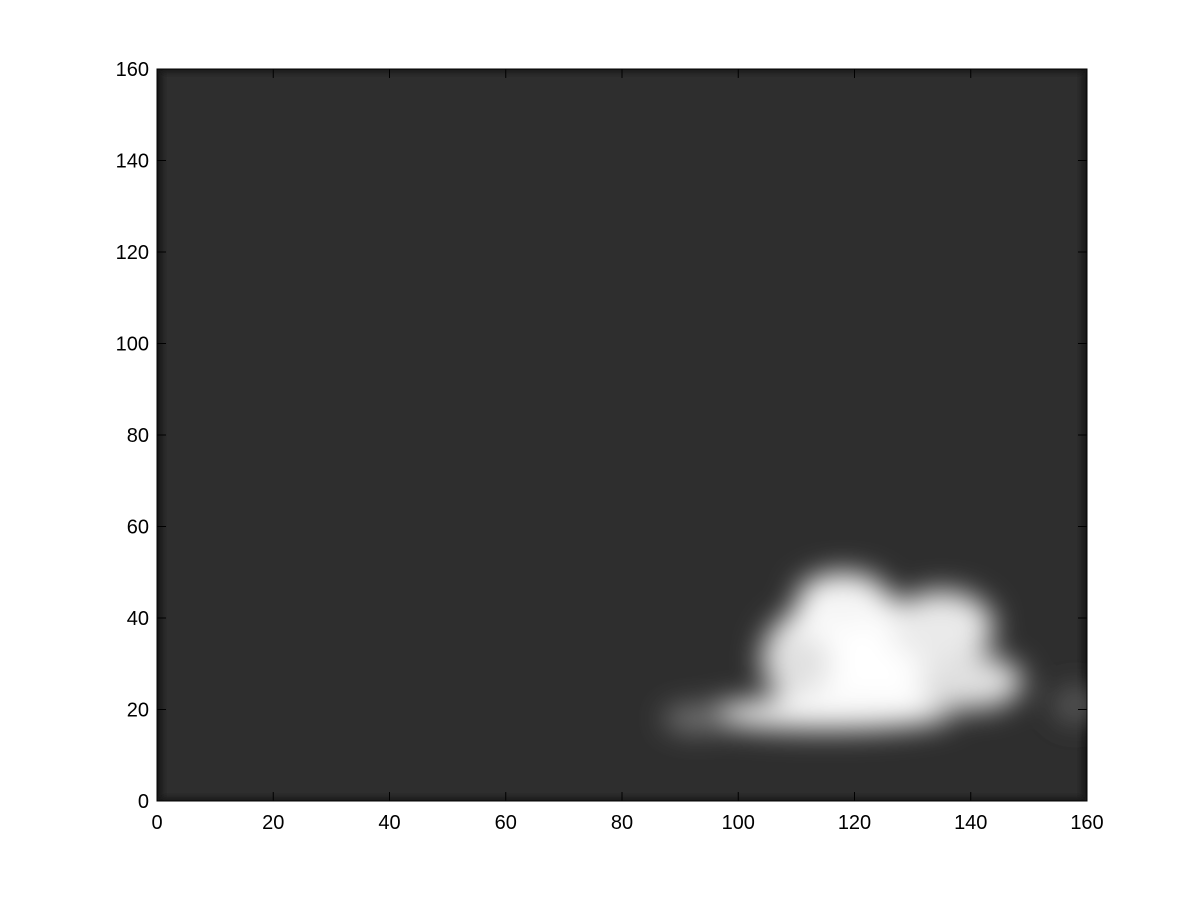 The width and height of the screenshot is (1201, 906). What do you see at coordinates (143, 802) in the screenshot?
I see `y-tick-label: 0` at bounding box center [143, 802].